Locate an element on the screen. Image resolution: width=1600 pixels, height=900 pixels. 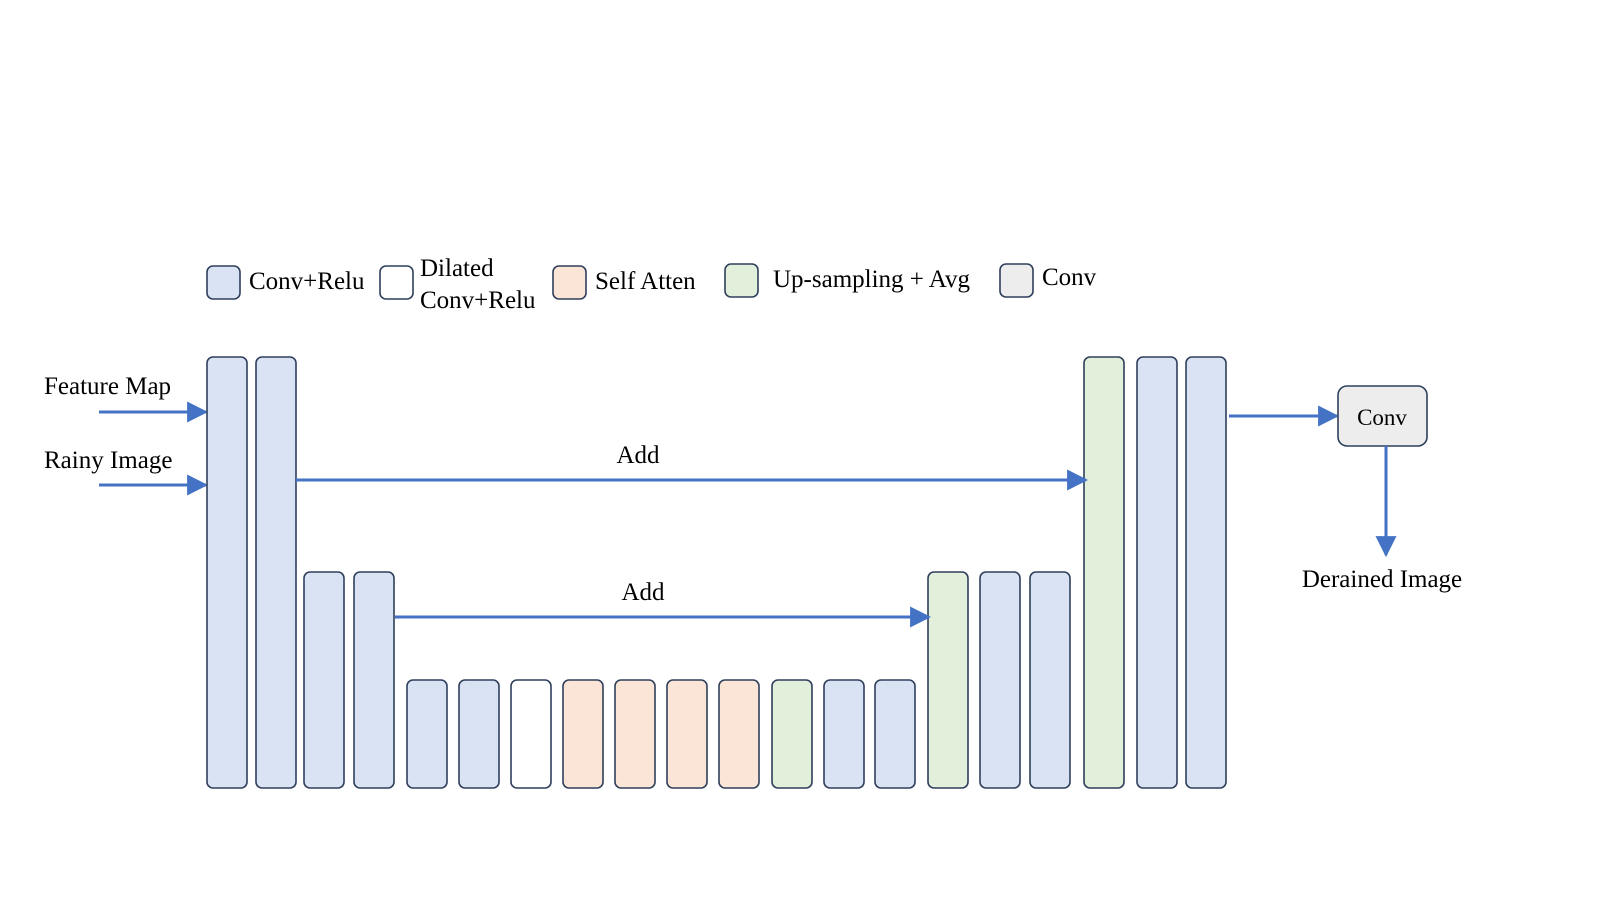
rainy-image-label: Rainy Image is located at coordinates (108, 460).